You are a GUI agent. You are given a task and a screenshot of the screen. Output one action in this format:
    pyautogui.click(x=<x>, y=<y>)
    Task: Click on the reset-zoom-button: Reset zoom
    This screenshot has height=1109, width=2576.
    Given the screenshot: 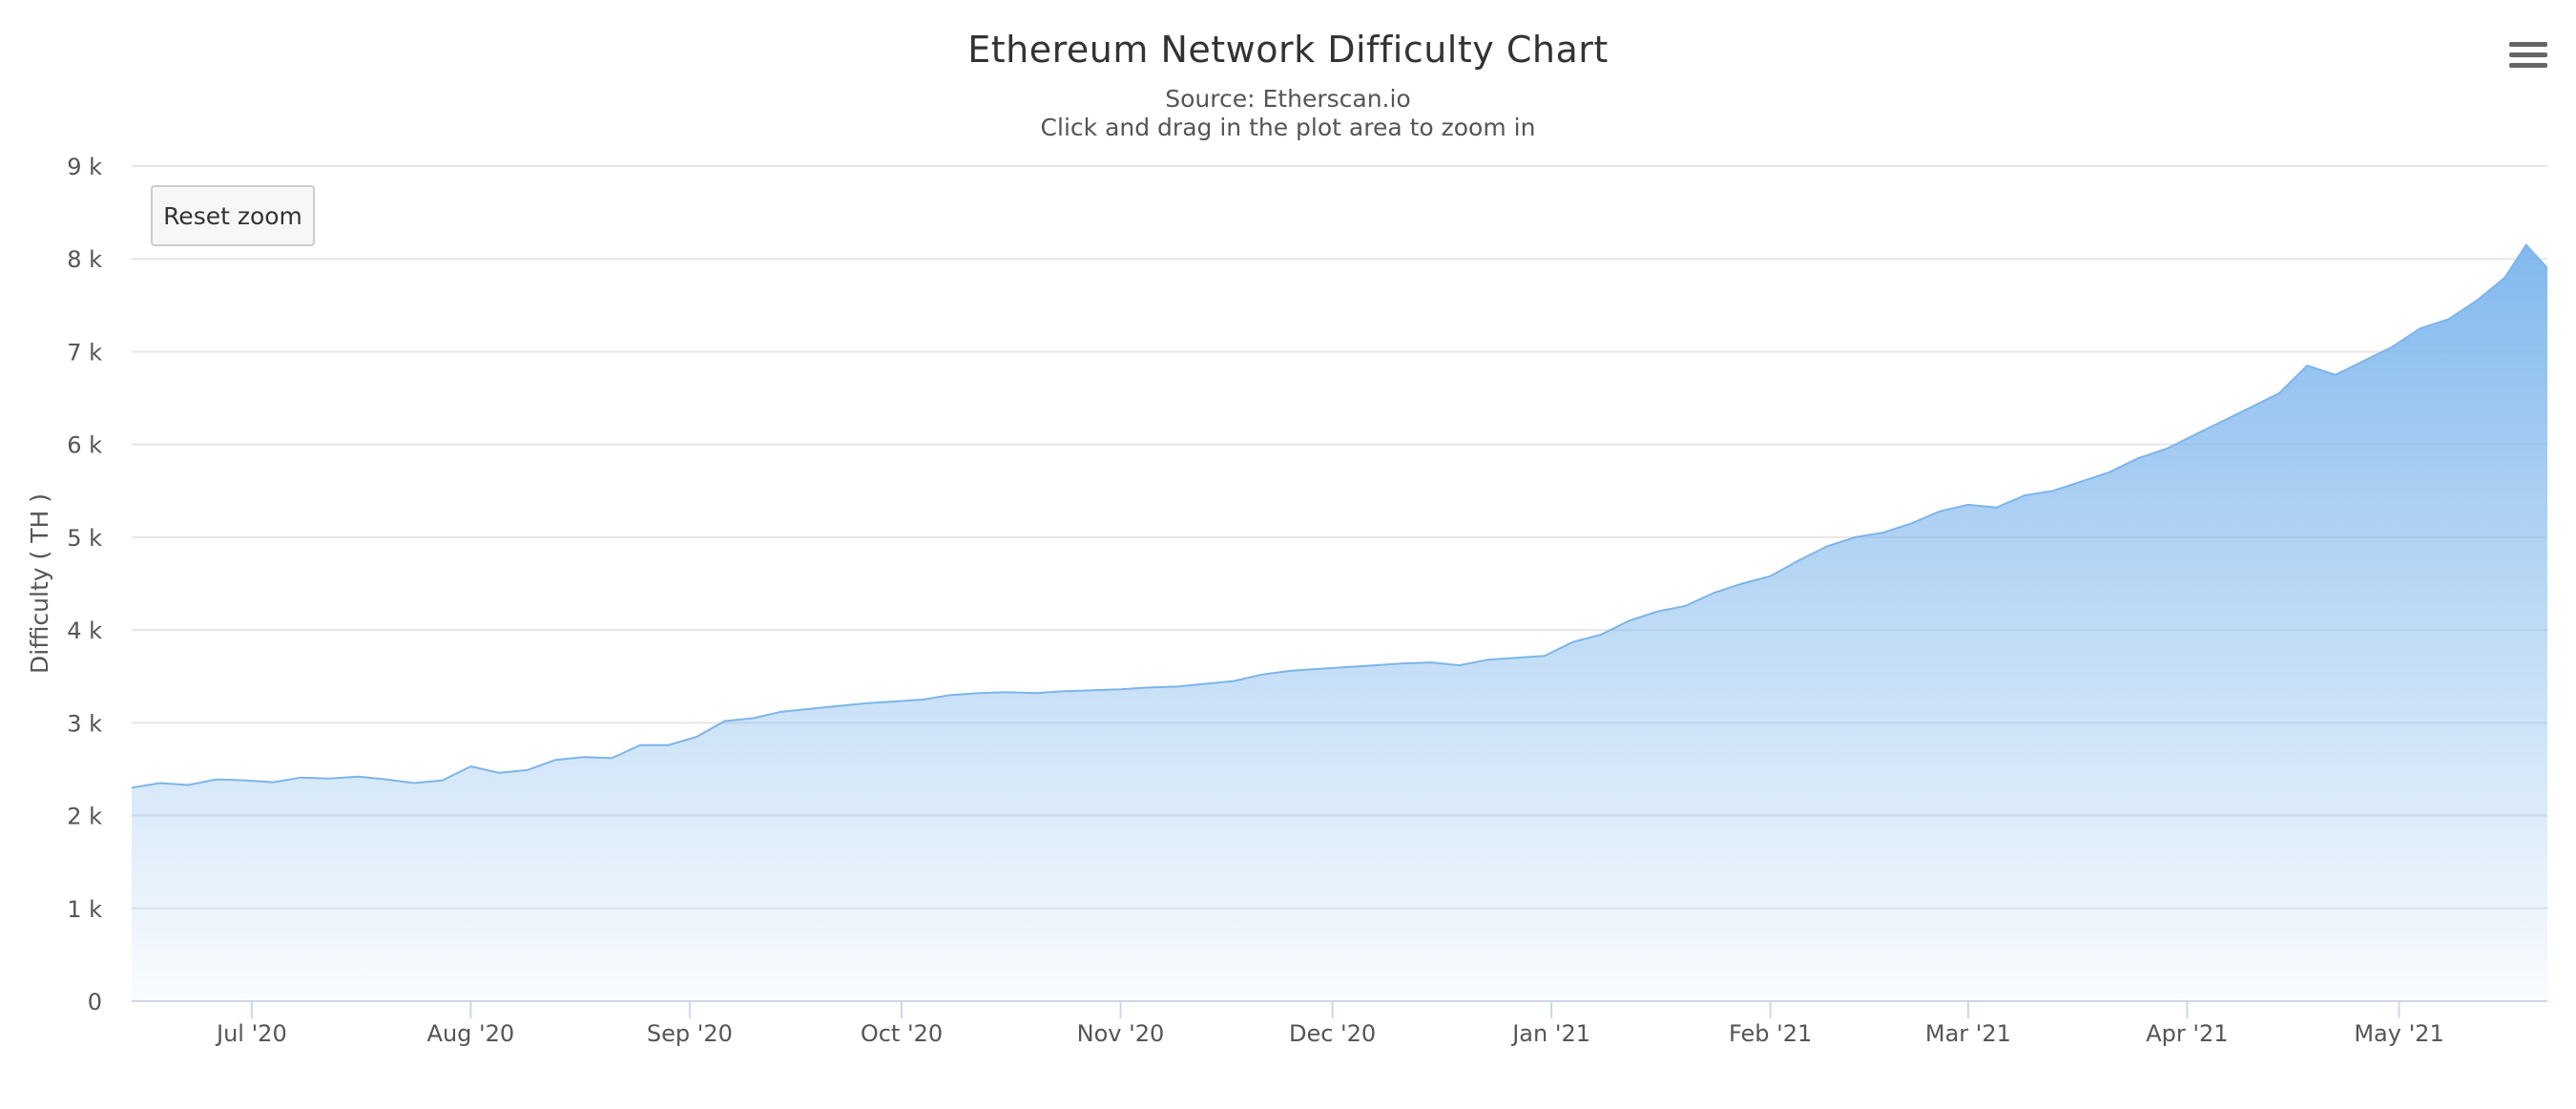 What is the action you would take?
    pyautogui.click(x=233, y=215)
    